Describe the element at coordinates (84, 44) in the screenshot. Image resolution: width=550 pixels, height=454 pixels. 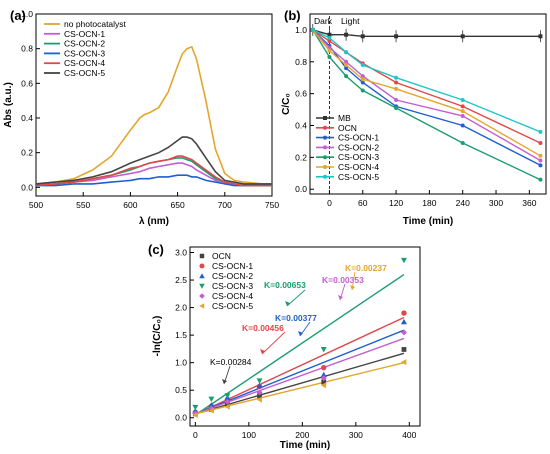
I see `panel-a-legend-label: CS-OCN-2` at that location.